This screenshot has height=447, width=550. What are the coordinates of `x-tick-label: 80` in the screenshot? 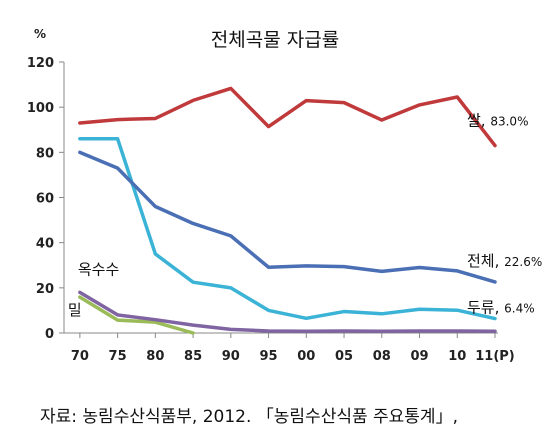 It's located at (155, 356).